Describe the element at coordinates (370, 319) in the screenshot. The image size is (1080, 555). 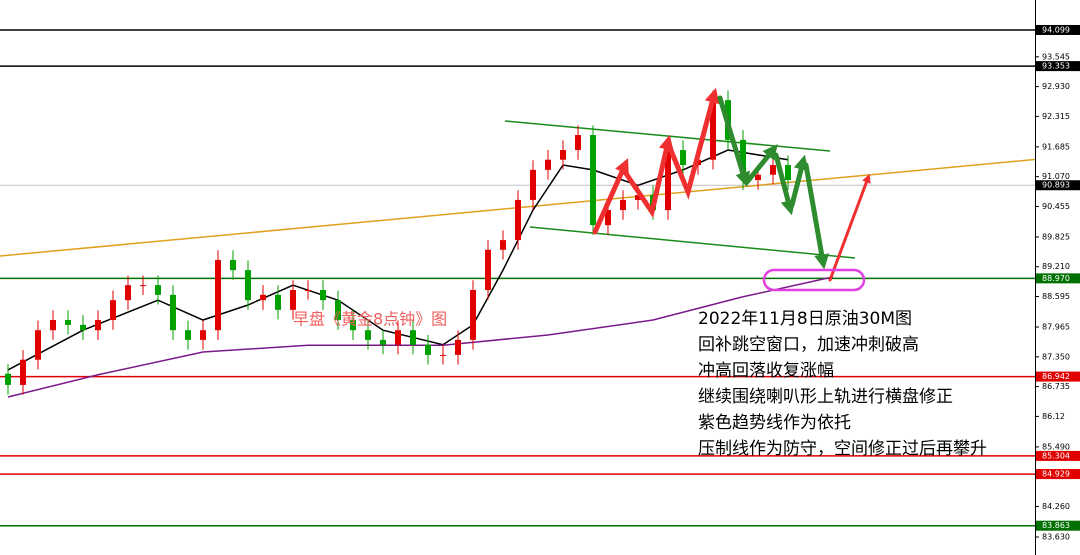
I see `watermark: 早盘《黄金8点钟》图` at that location.